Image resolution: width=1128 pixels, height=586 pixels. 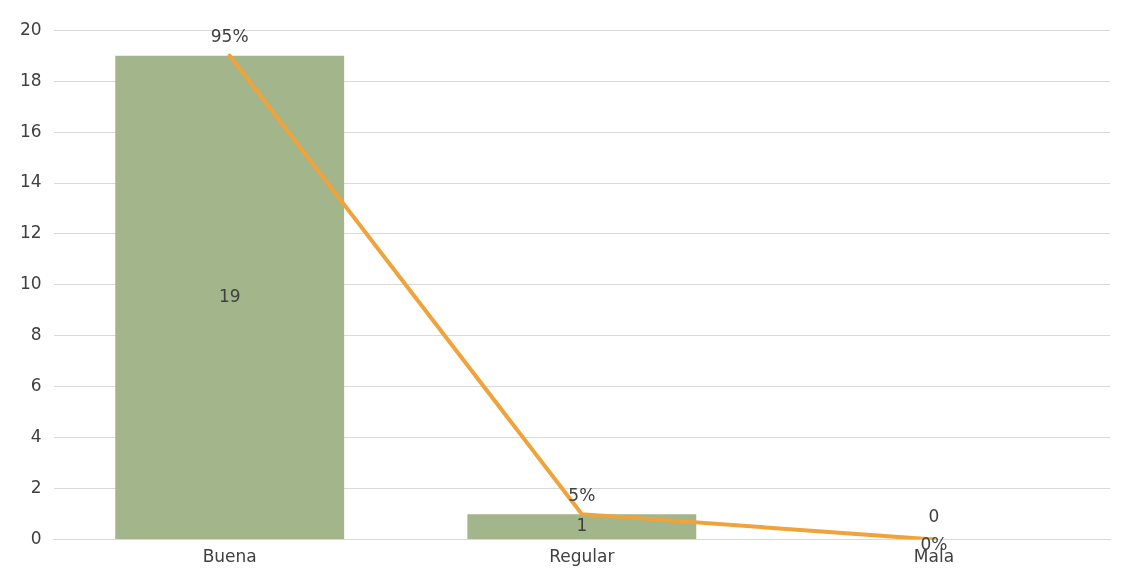 I want to click on data-label: 1, so click(x=582, y=525).